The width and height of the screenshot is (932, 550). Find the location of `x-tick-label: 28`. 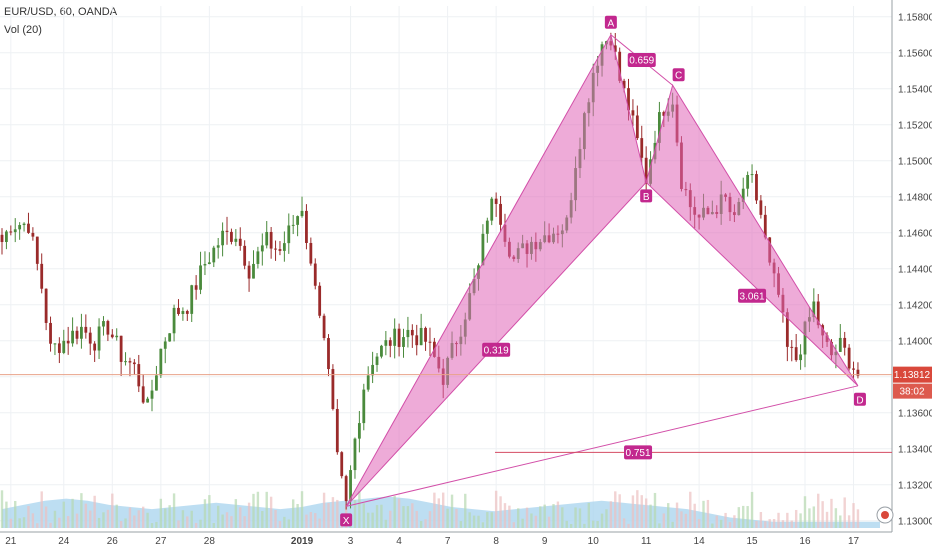

x-tick-label: 28 is located at coordinates (210, 541).